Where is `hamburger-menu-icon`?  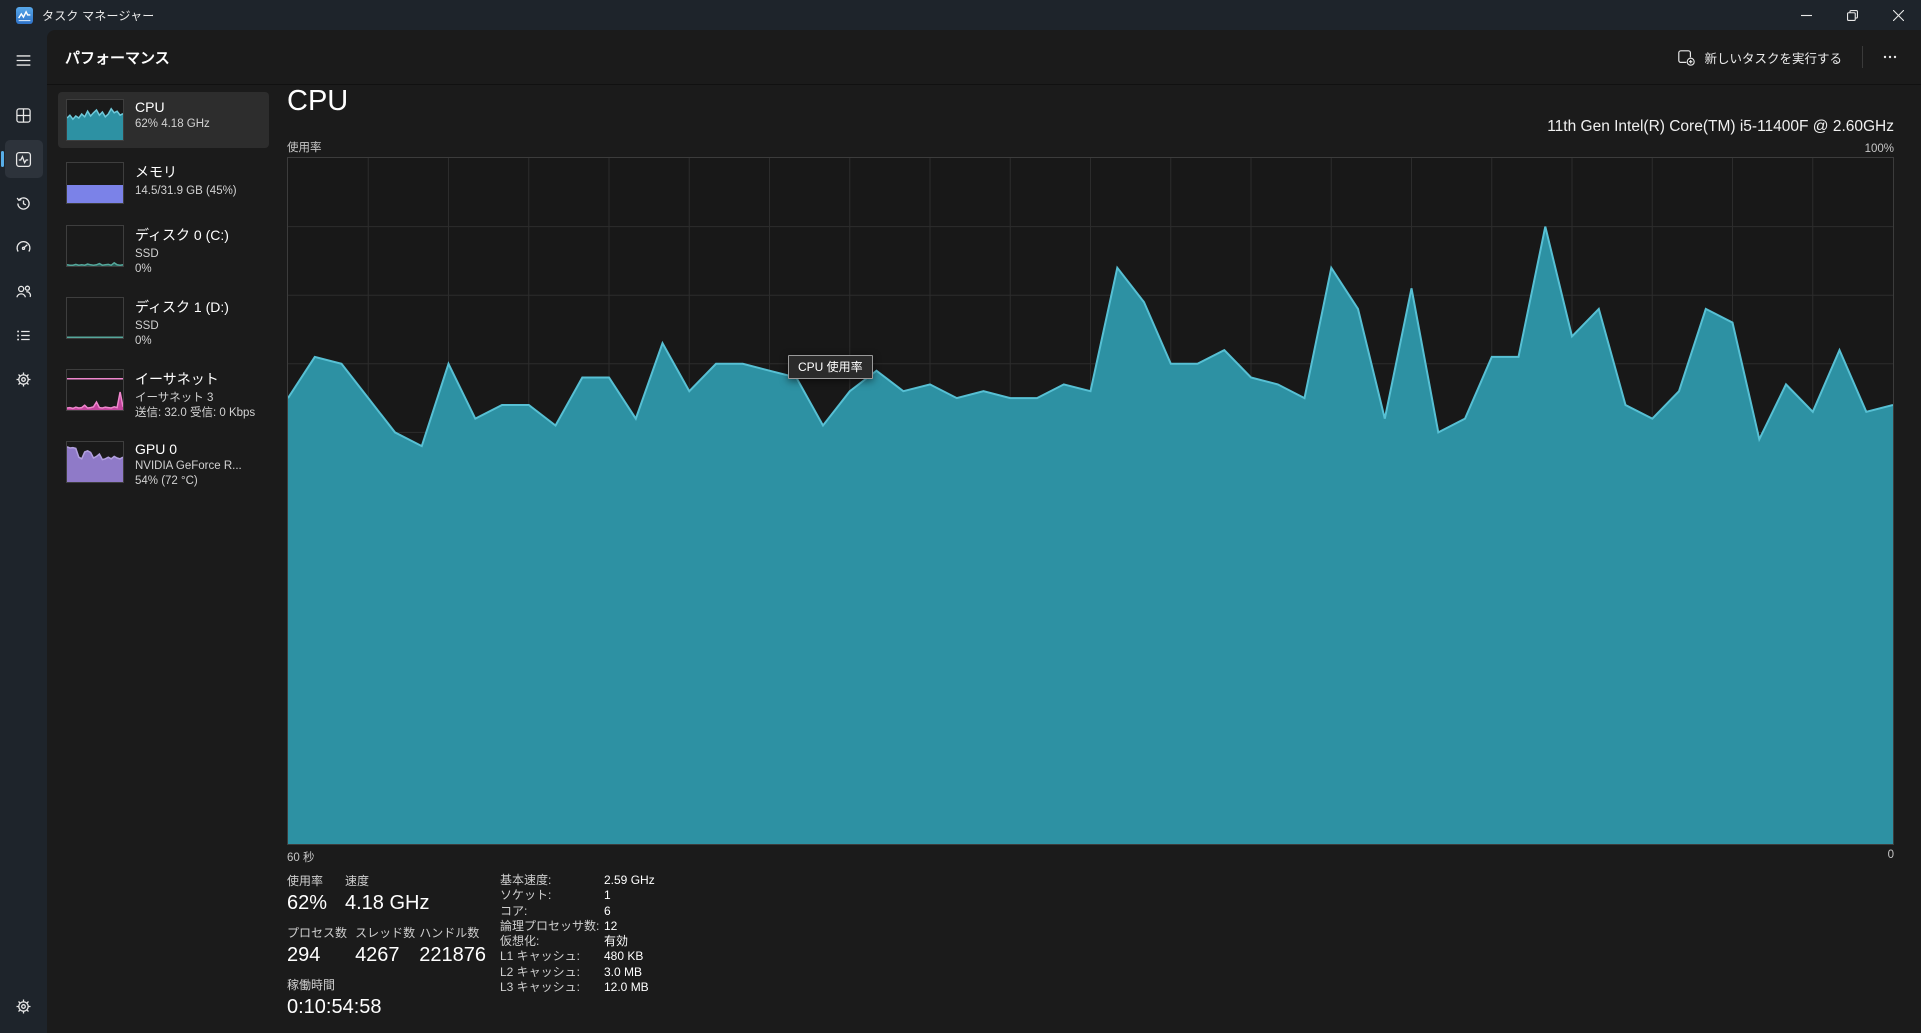 hamburger-menu-icon is located at coordinates (23, 60).